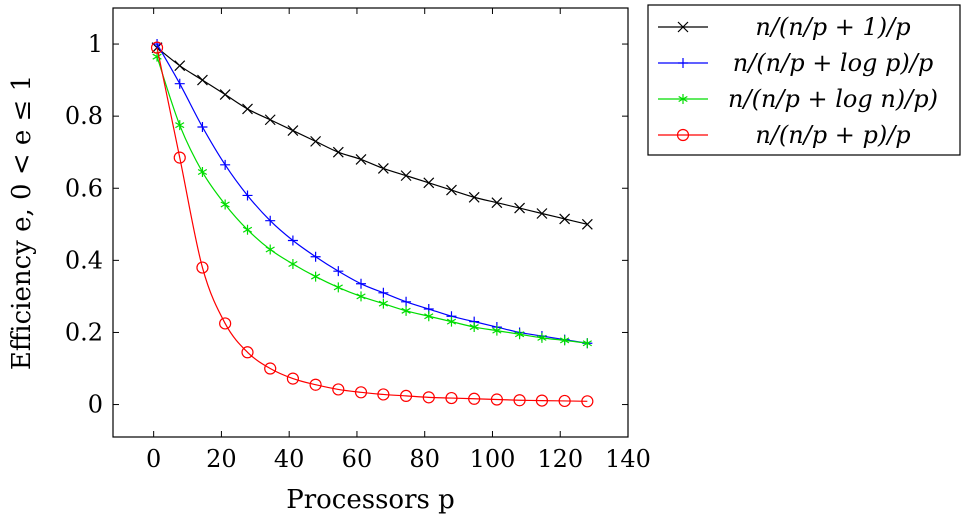 The height and width of the screenshot is (521, 965). Describe the element at coordinates (84, 332) in the screenshot. I see `y-tick-label: 0.2` at that location.